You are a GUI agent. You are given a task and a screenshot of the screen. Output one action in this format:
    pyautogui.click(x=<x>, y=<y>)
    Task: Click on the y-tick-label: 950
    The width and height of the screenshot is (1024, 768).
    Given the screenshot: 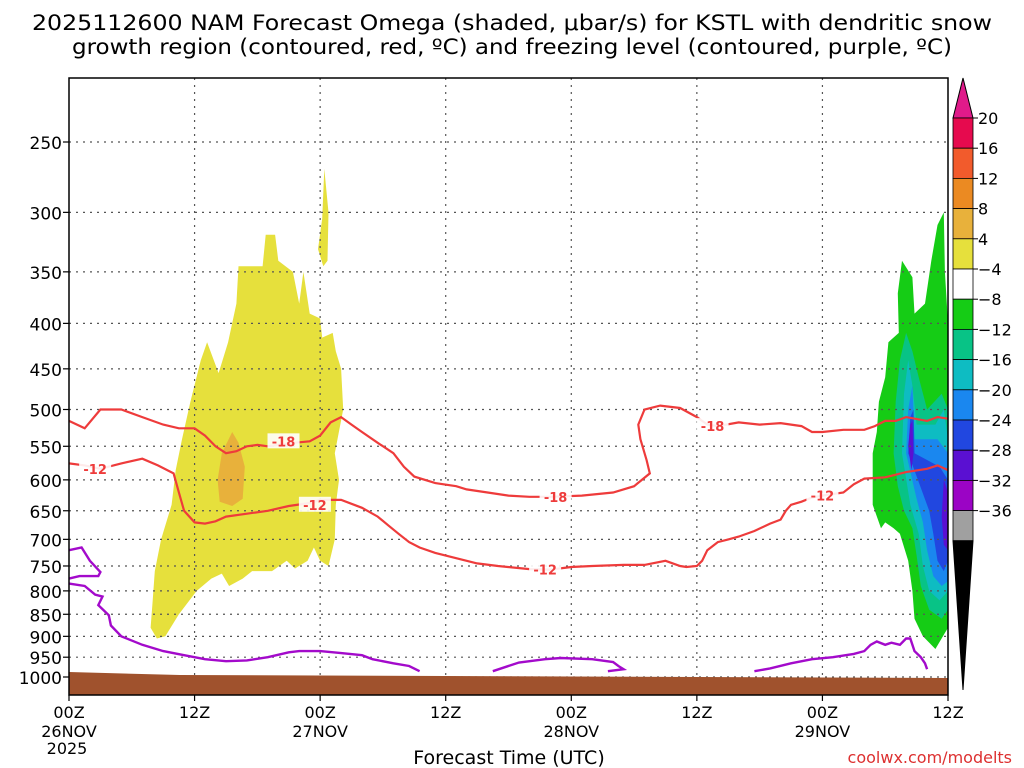 What is the action you would take?
    pyautogui.click(x=46, y=659)
    